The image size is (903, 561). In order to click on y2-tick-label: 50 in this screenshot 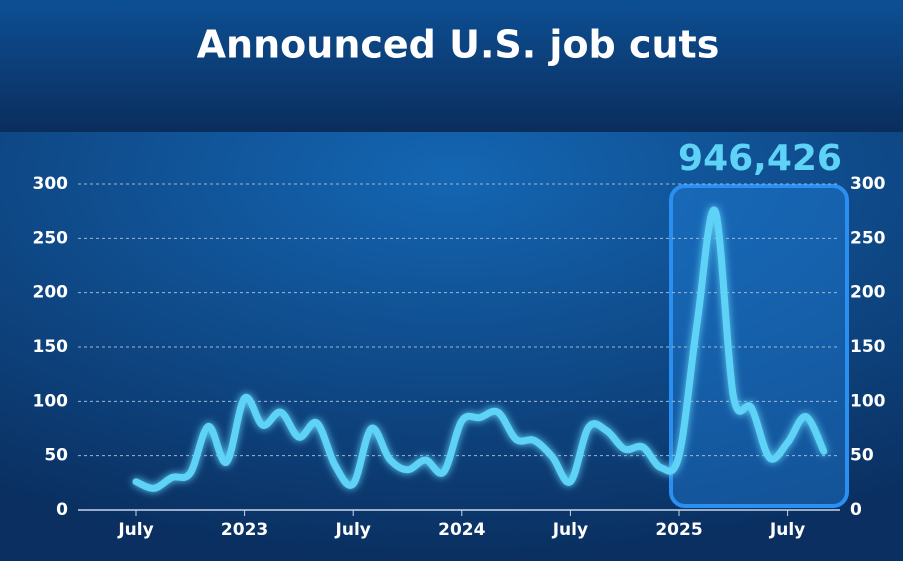, I will do `click(862, 456)`.